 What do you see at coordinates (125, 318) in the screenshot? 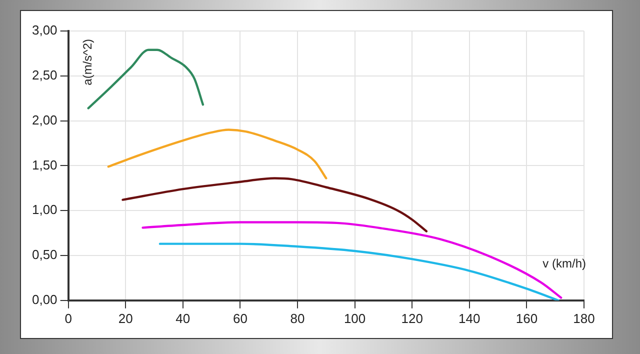
I see `x-tick-label: 20` at bounding box center [125, 318].